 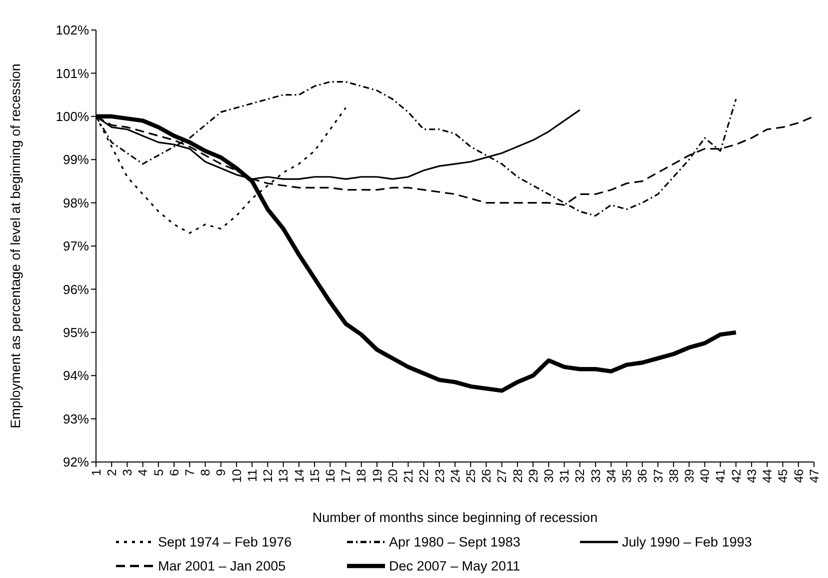 What do you see at coordinates (439, 475) in the screenshot?
I see `x-tick-label: 23` at bounding box center [439, 475].